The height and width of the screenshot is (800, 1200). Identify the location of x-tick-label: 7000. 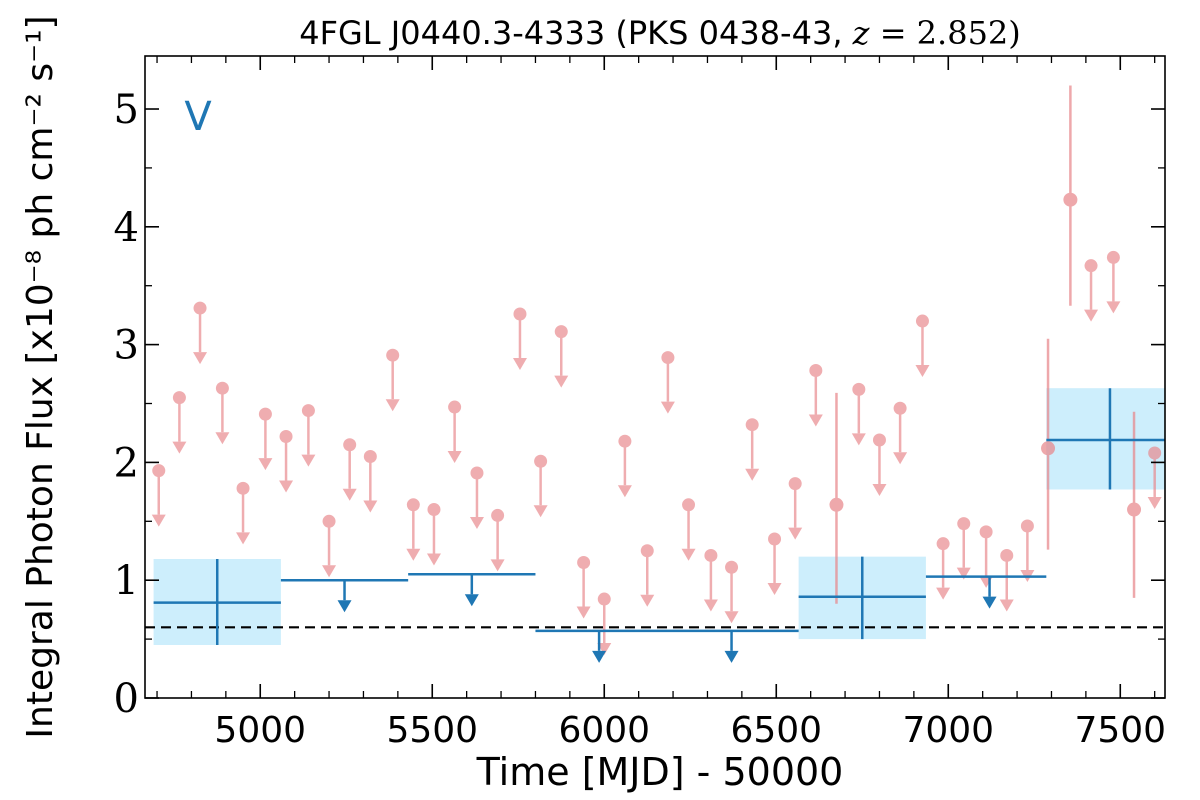
(948, 730).